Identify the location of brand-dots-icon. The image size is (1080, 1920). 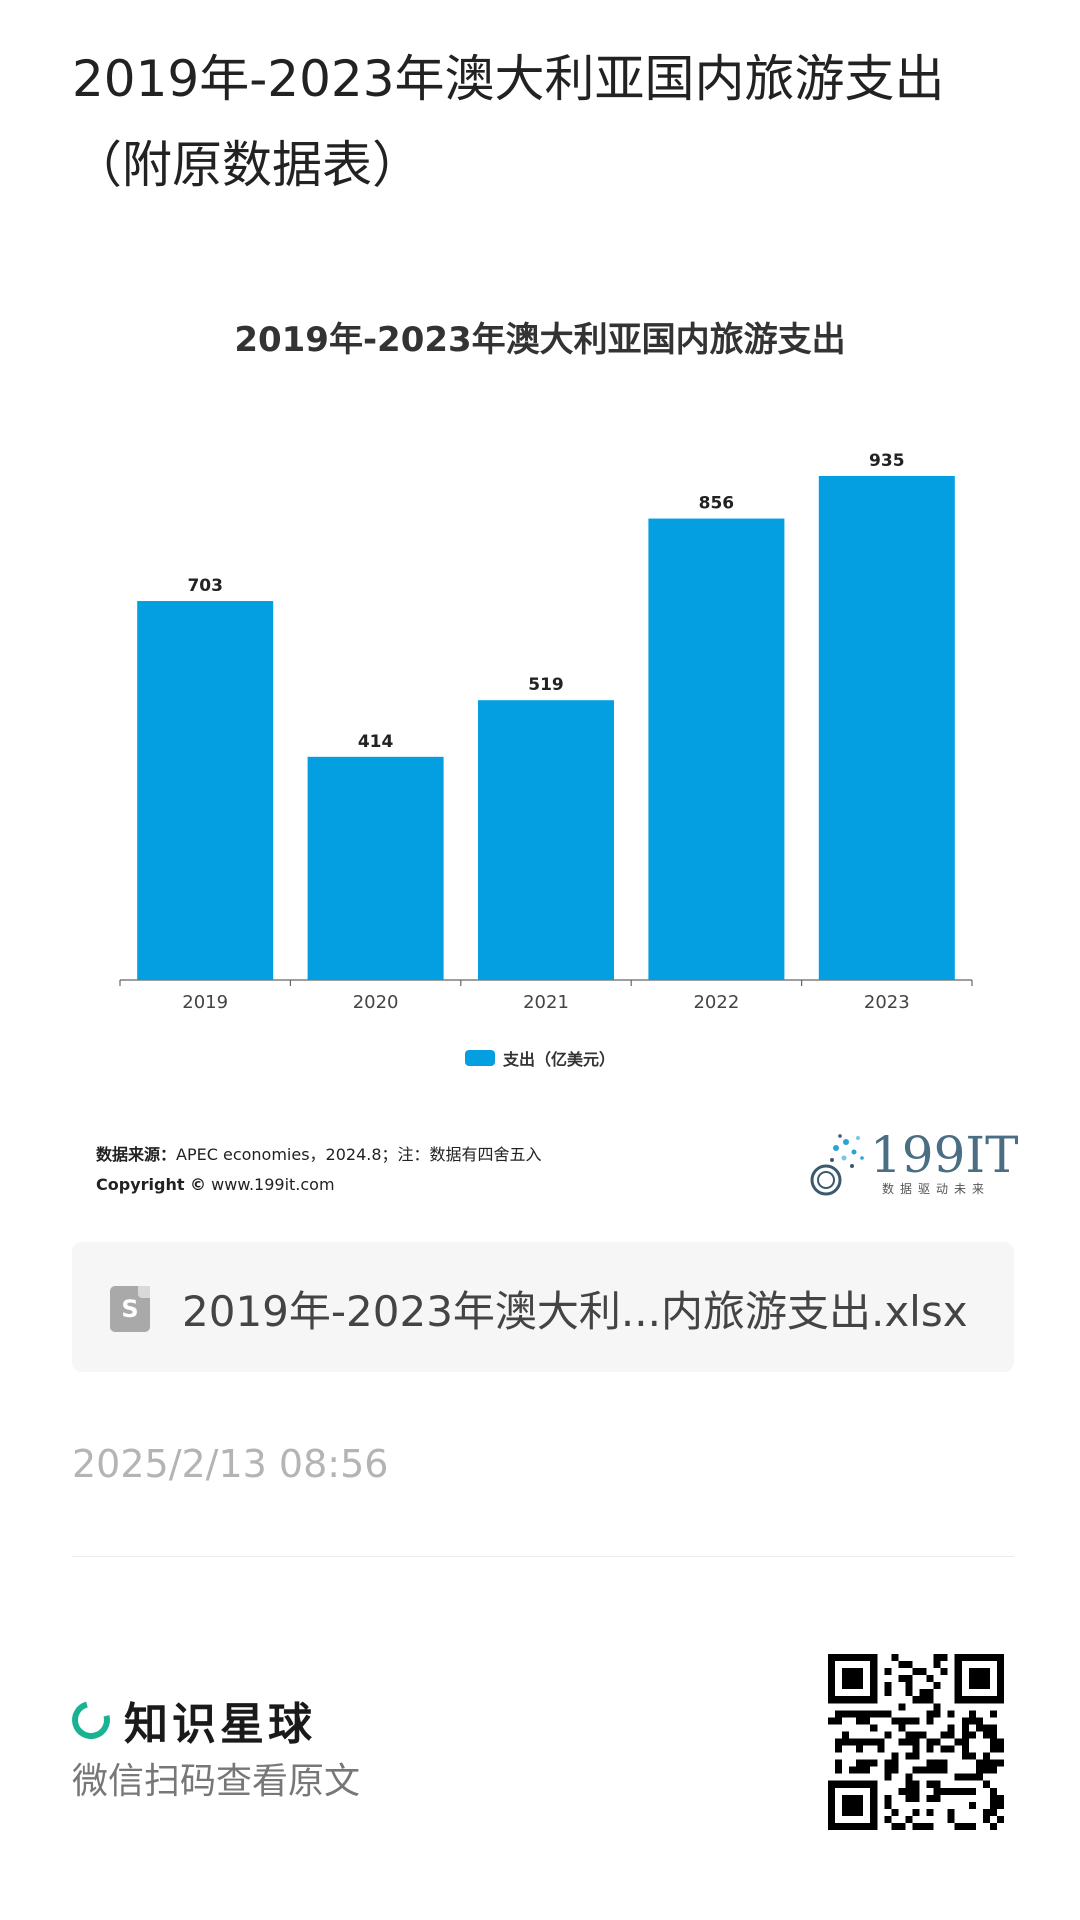
(837, 1165).